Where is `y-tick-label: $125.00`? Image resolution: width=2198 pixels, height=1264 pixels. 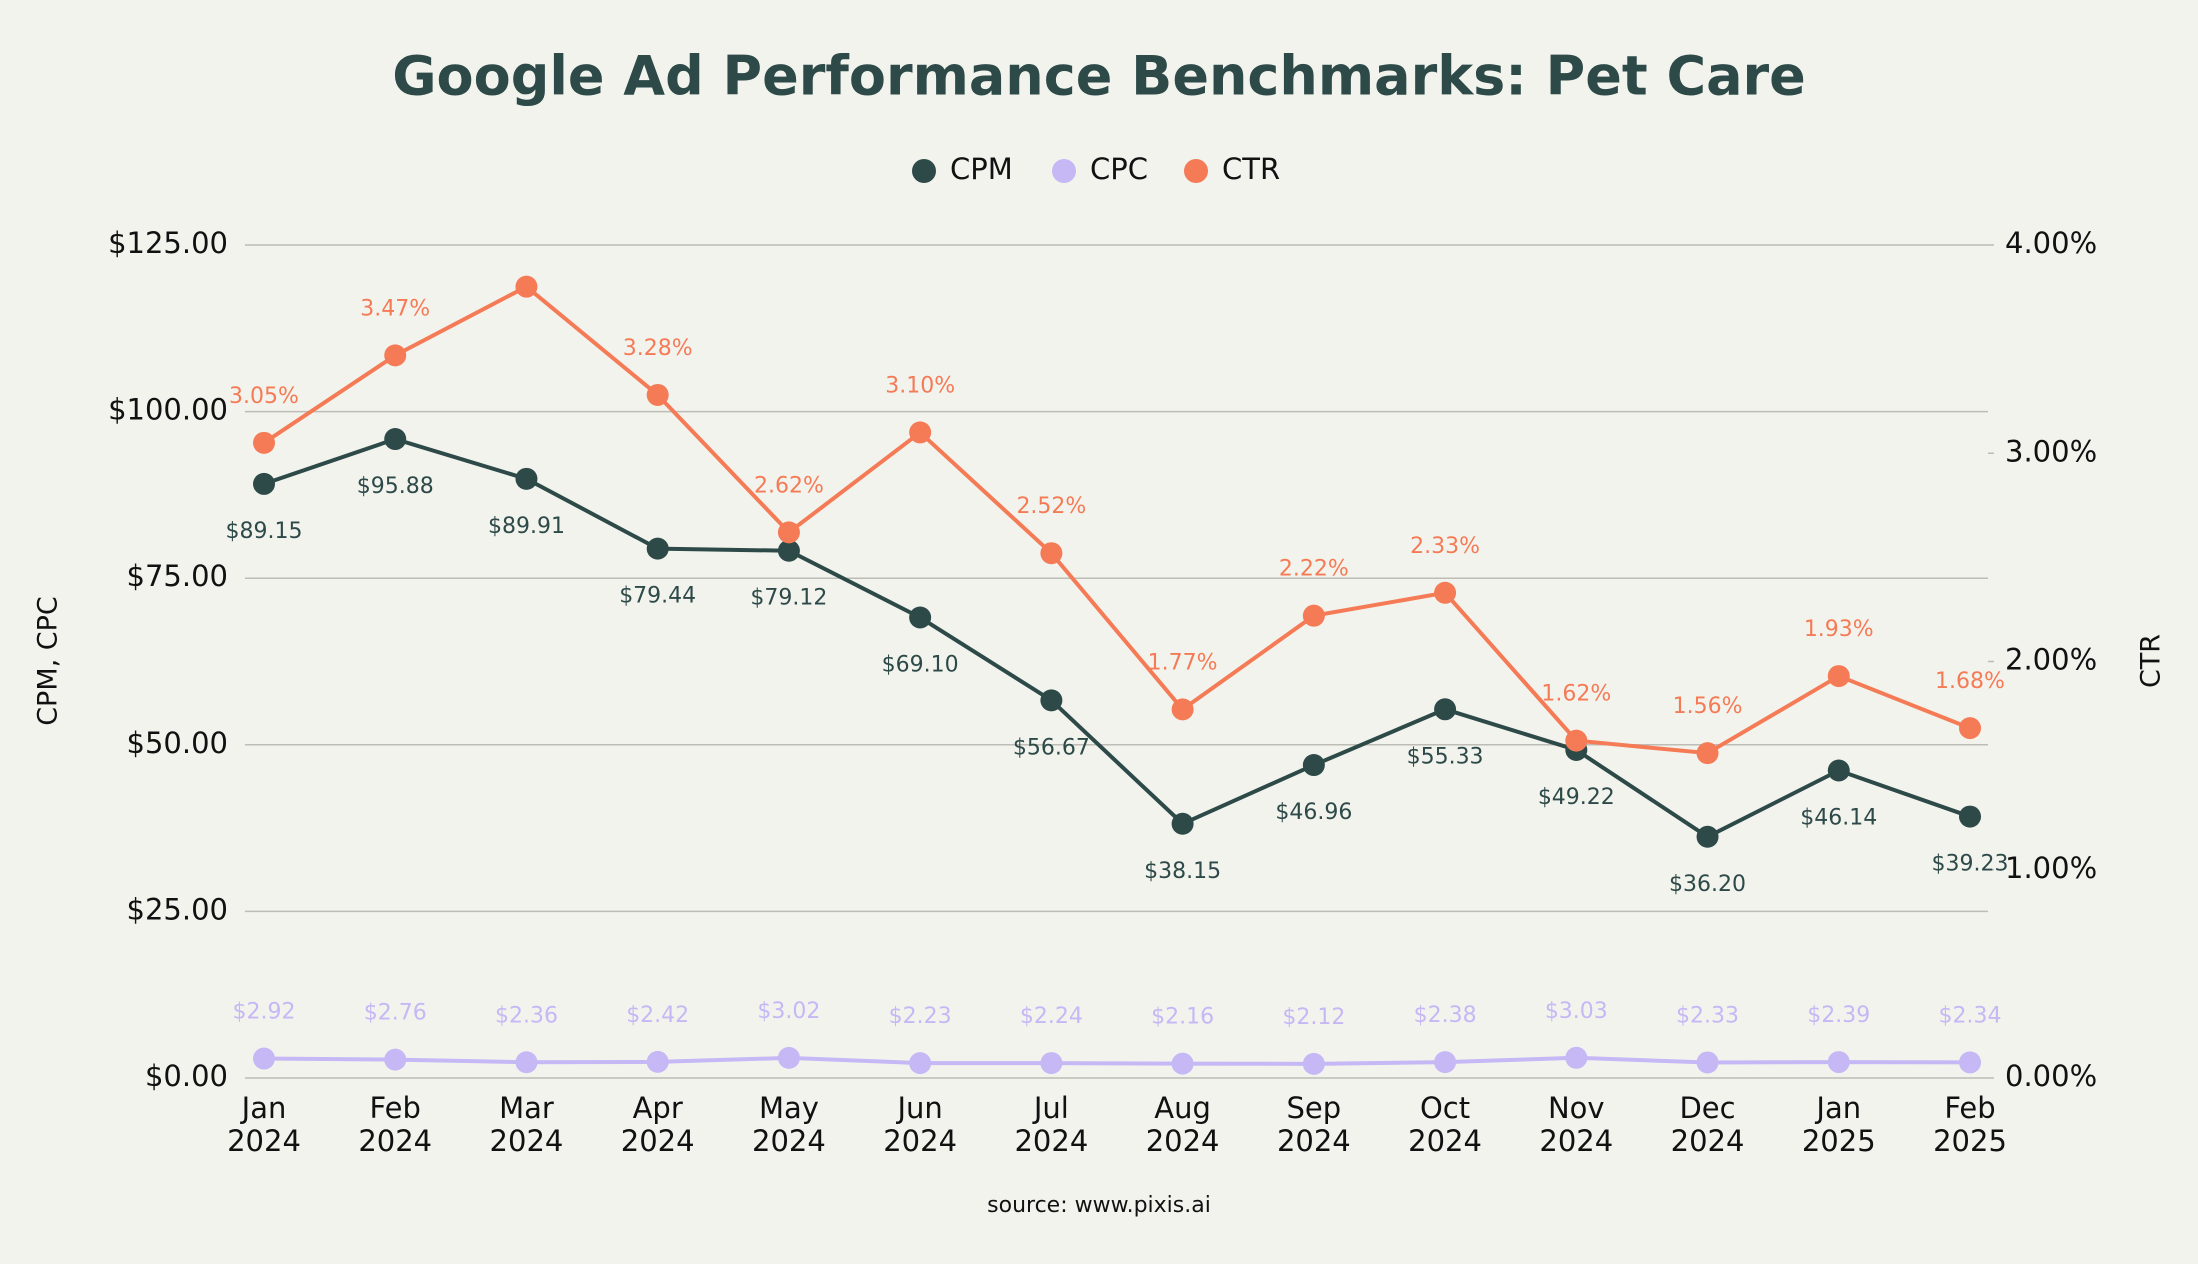 y-tick-label: $125.00 is located at coordinates (168, 243).